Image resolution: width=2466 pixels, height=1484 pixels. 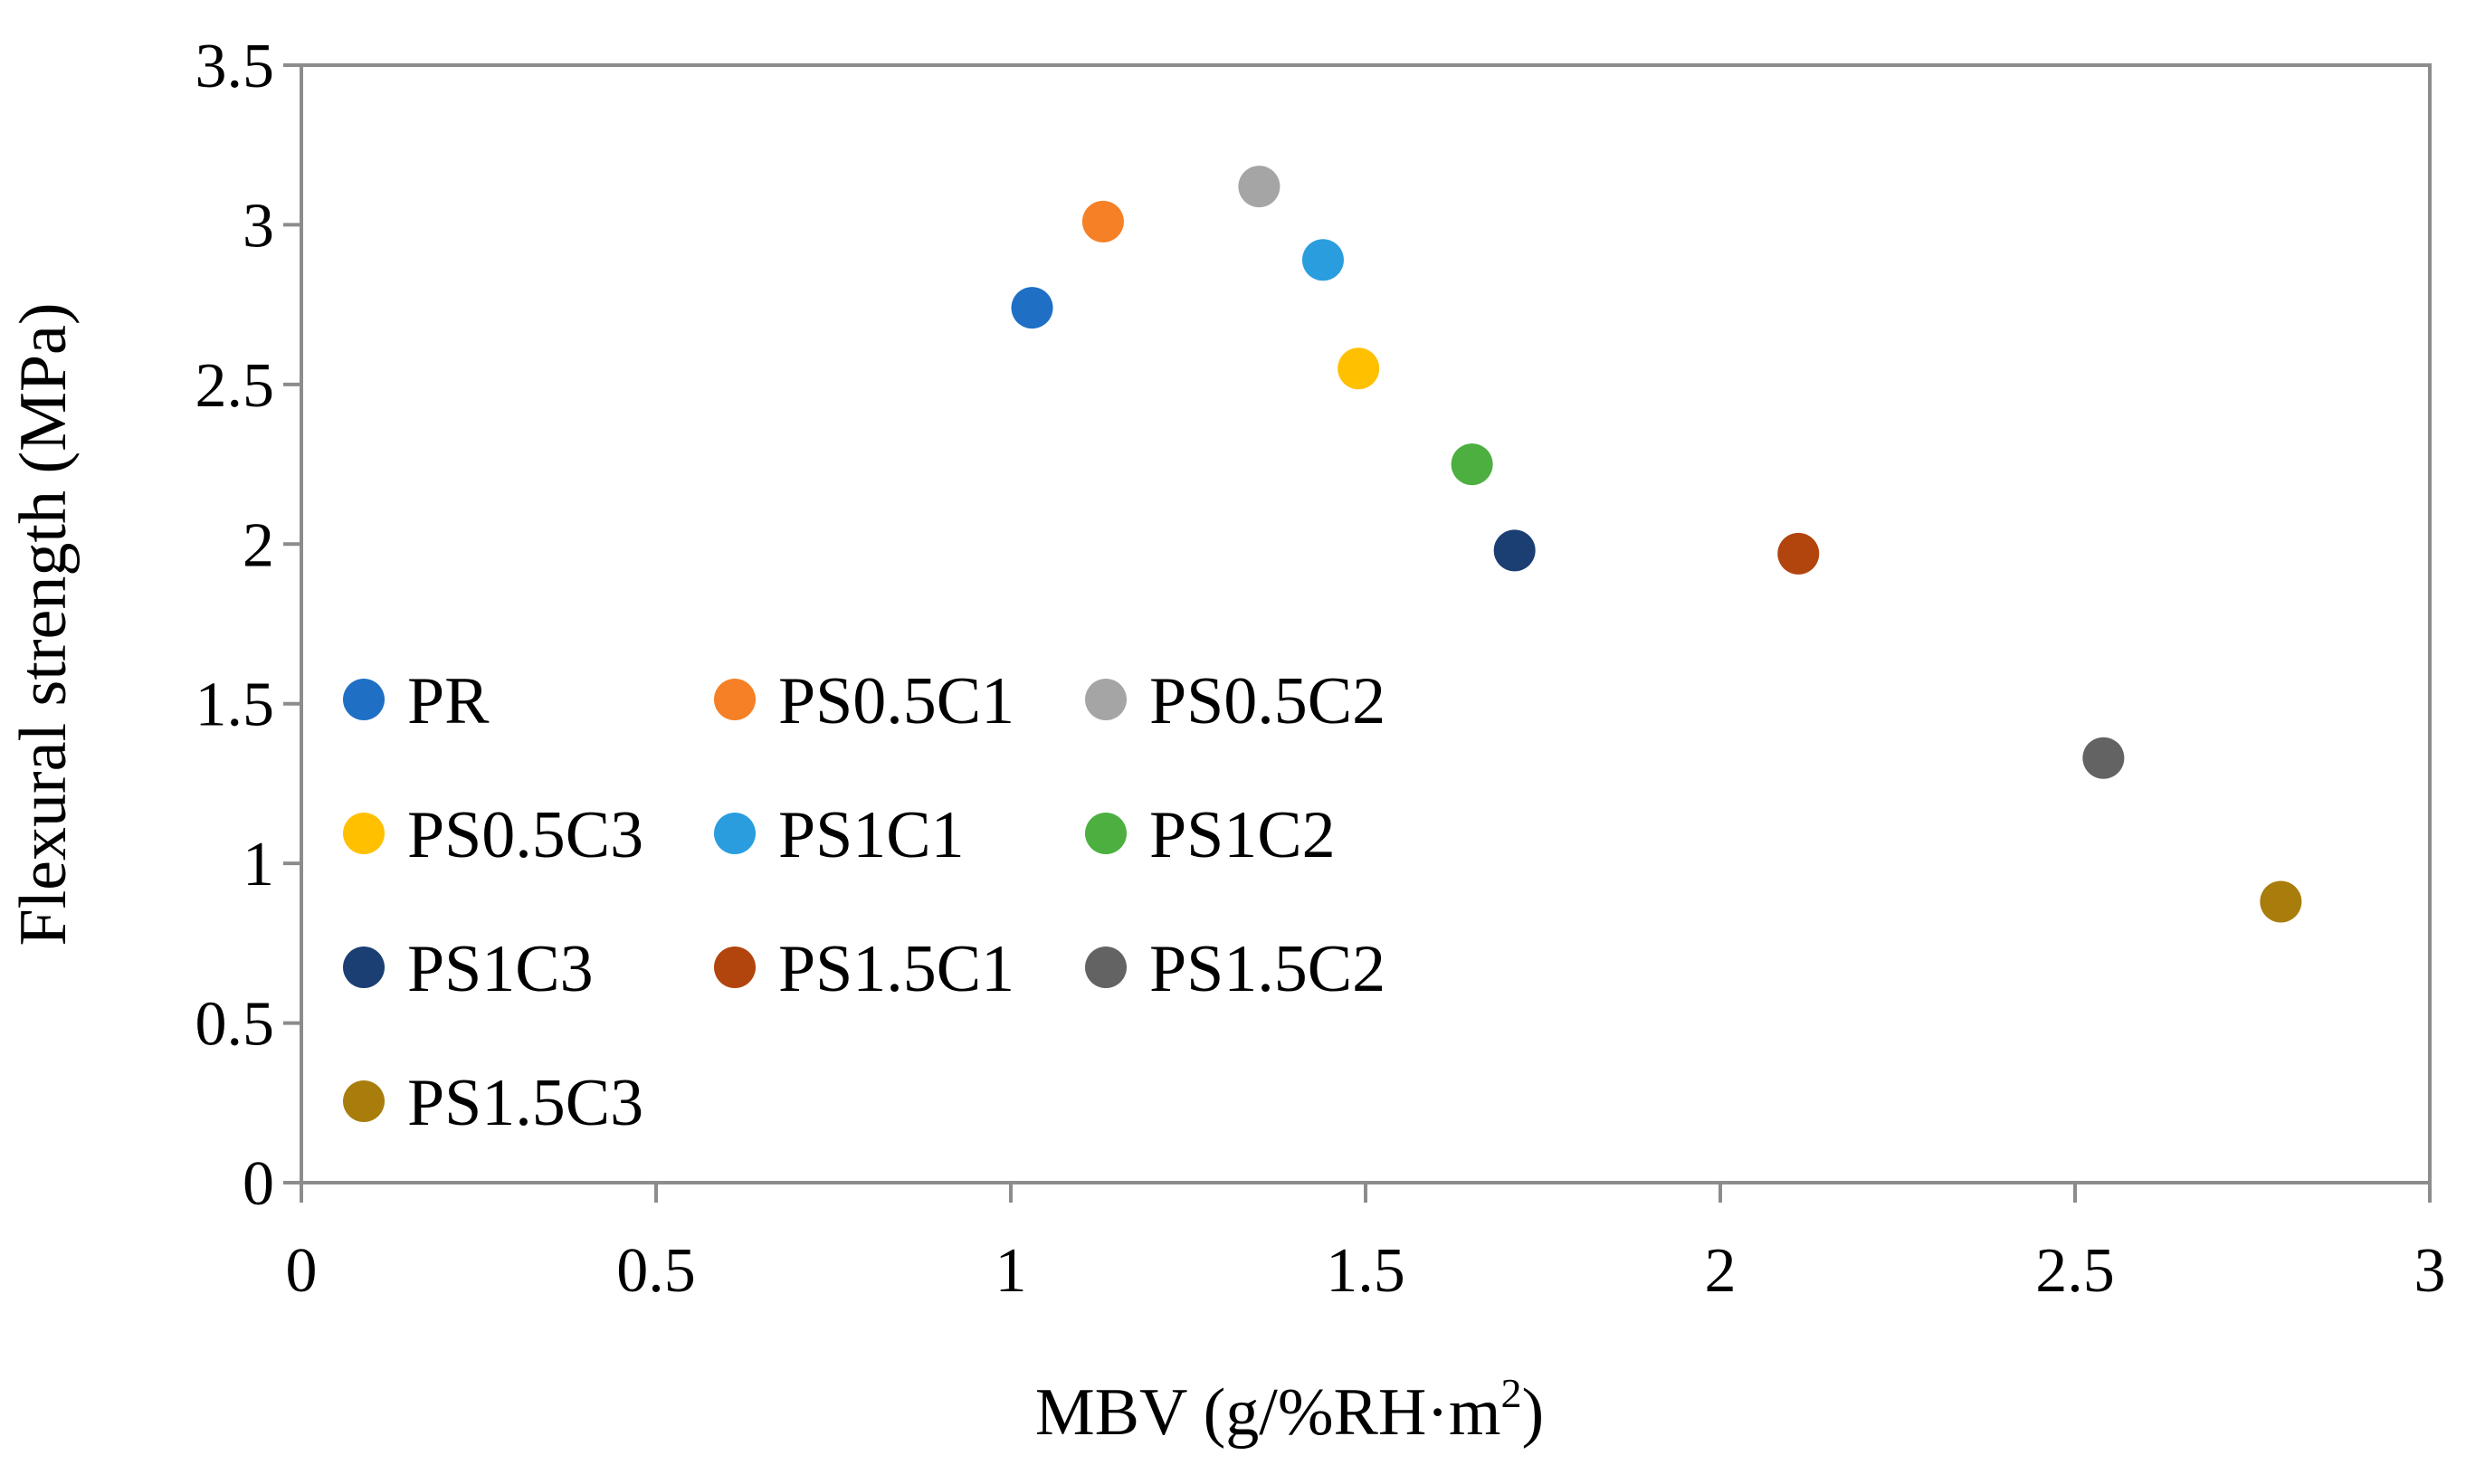 I want to click on y-tick-label: 1, so click(x=258, y=864).